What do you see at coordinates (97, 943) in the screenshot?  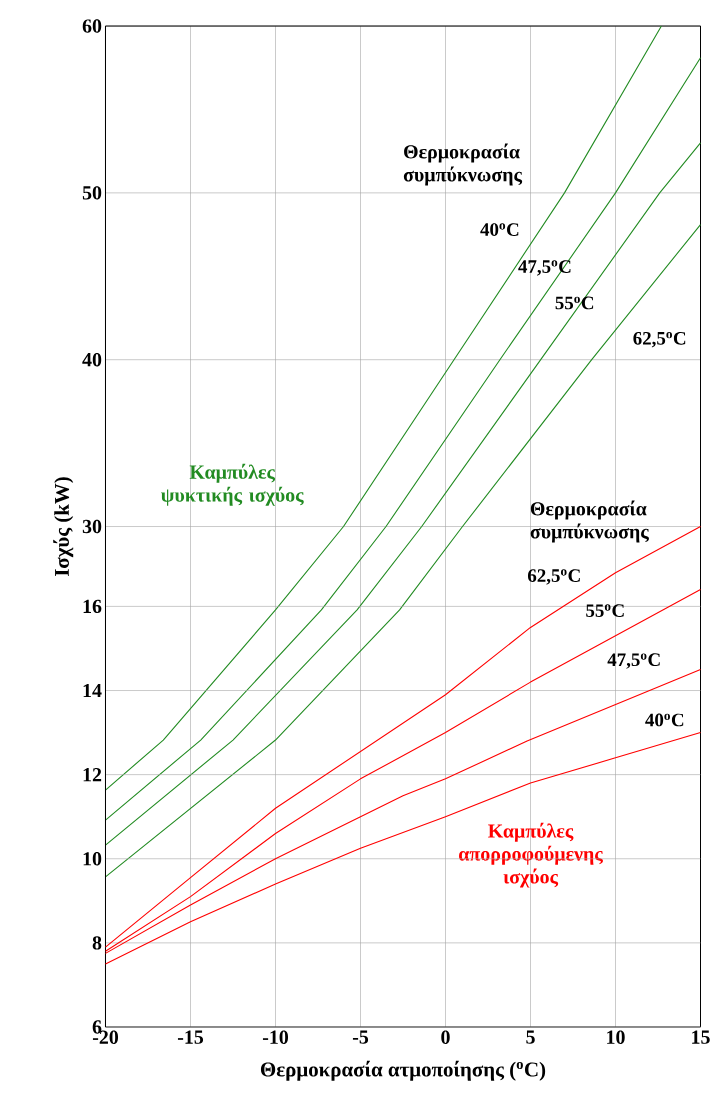 I see `y2-tick-label: 8` at bounding box center [97, 943].